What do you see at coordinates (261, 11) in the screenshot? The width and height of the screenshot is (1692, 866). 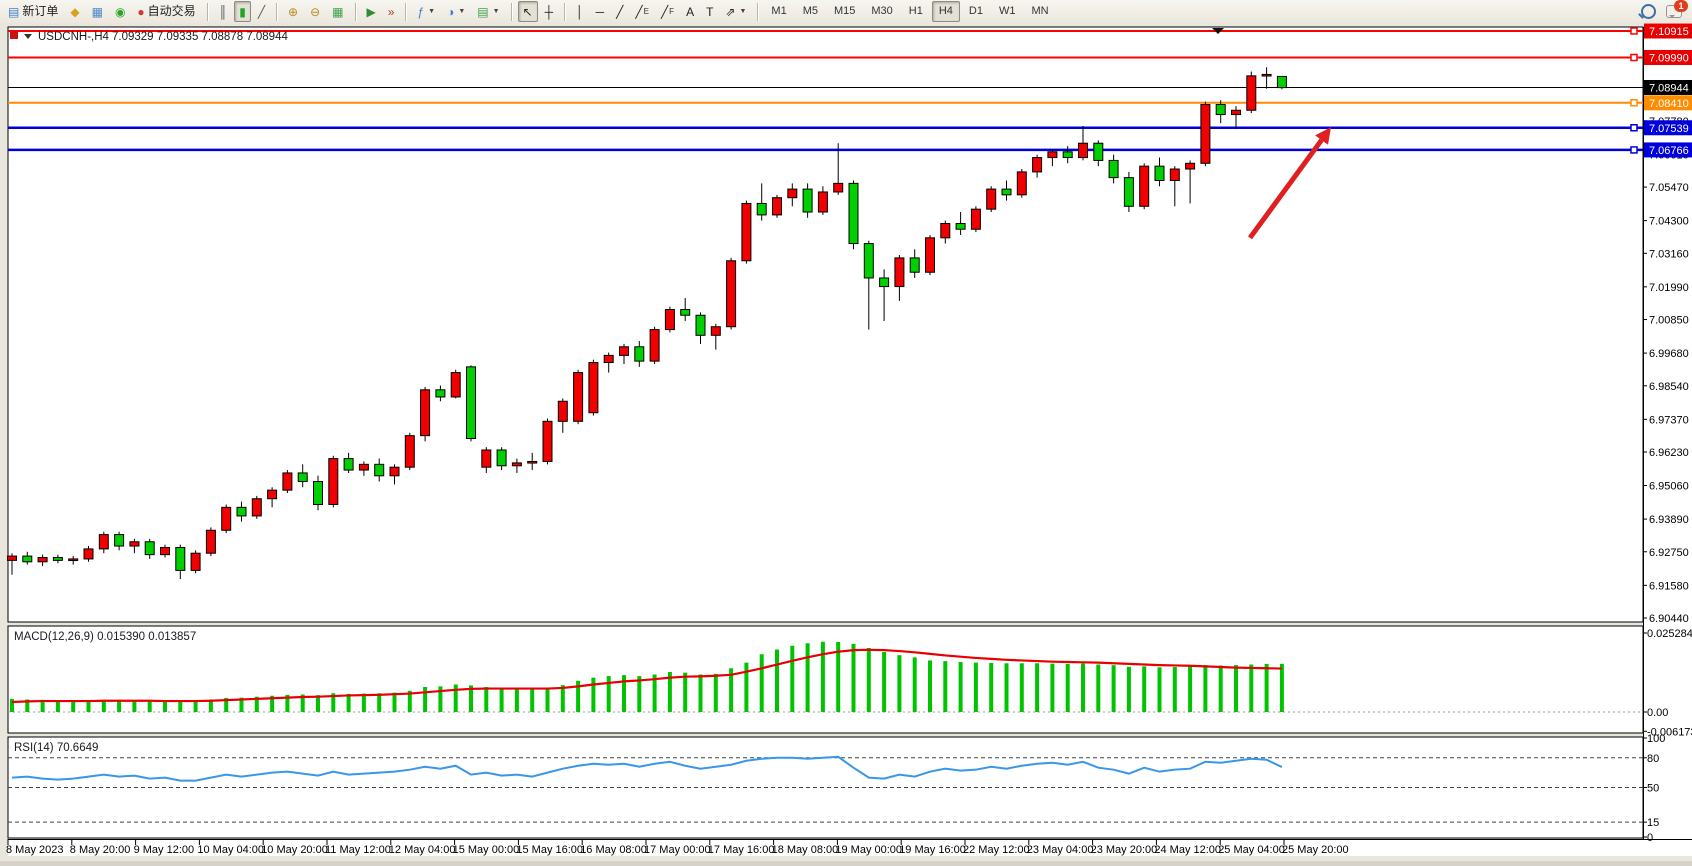 I see `line-chart-button: ╱` at bounding box center [261, 11].